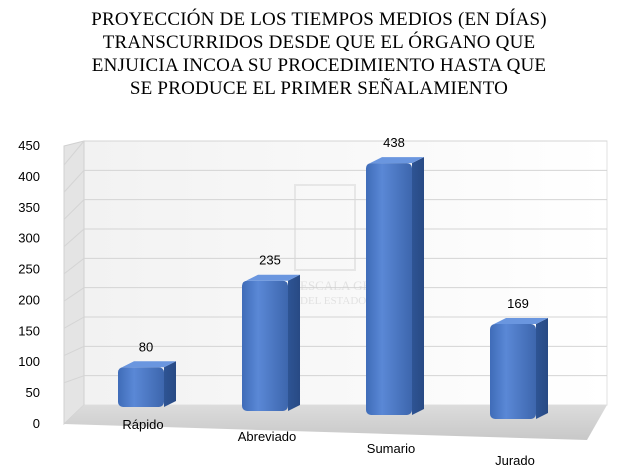 This screenshot has width=638, height=472. What do you see at coordinates (29, 207) in the screenshot?
I see `y-tick-label: 350` at bounding box center [29, 207].